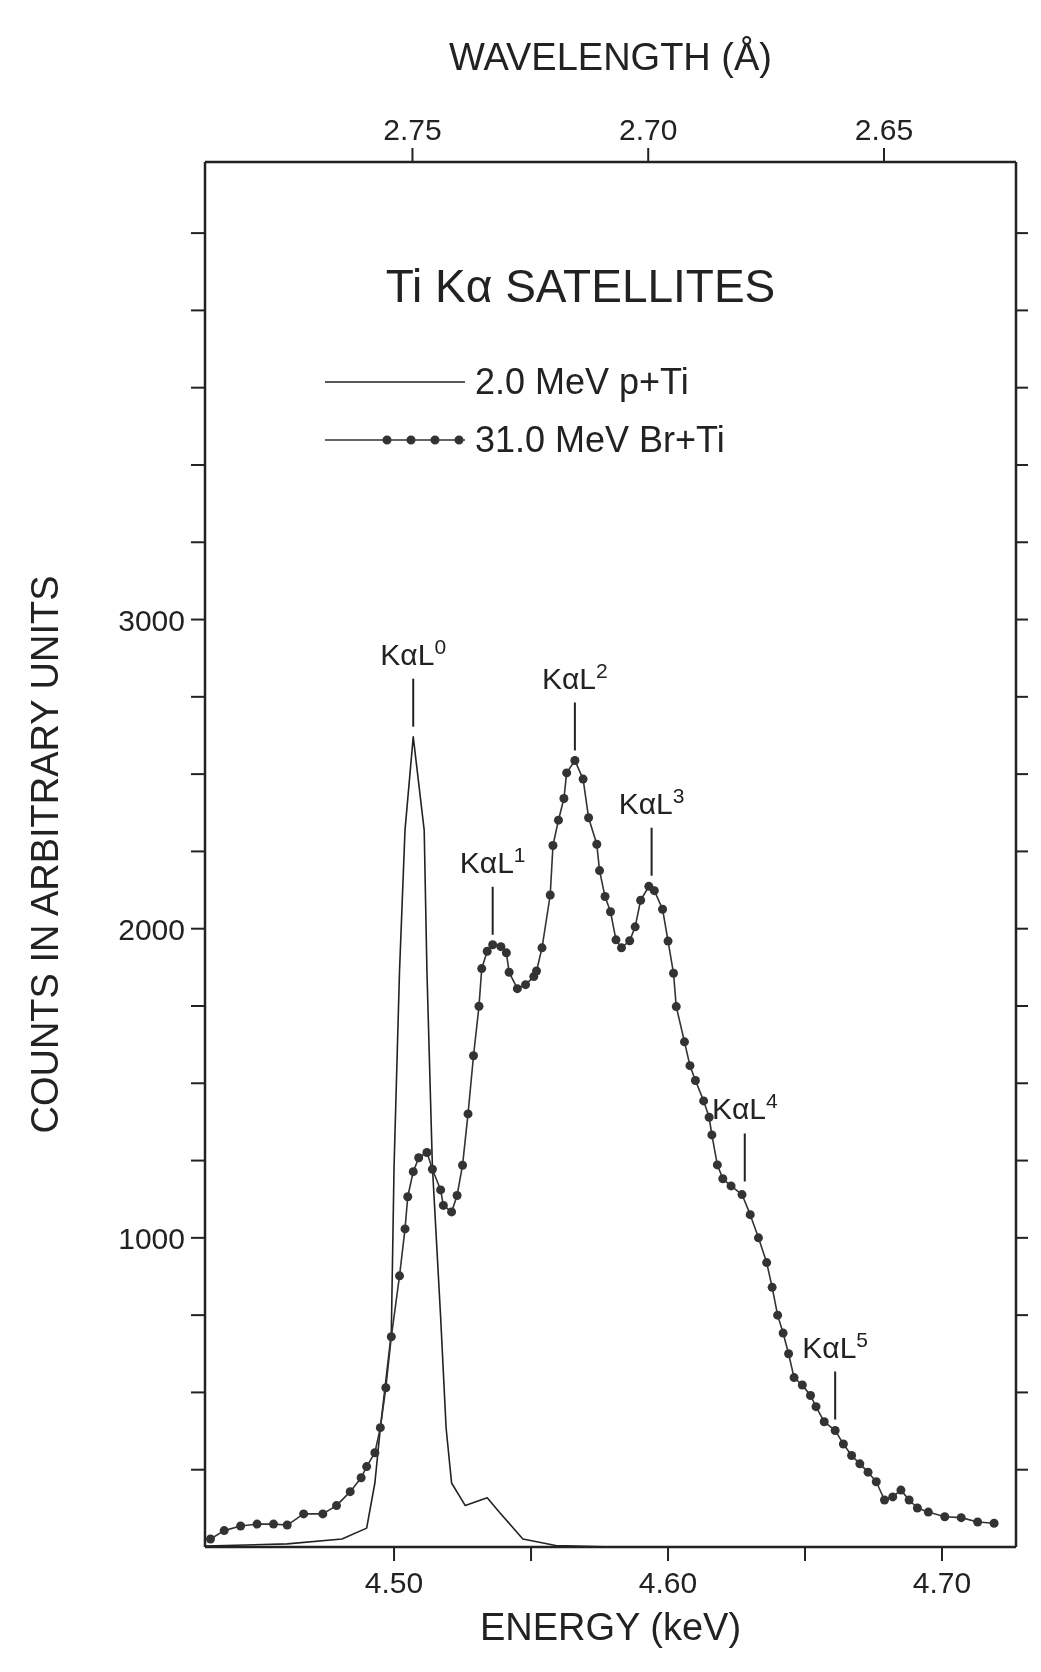 The image size is (1041, 1672). I want to click on x2-tick-label: 2.65, so click(884, 129).